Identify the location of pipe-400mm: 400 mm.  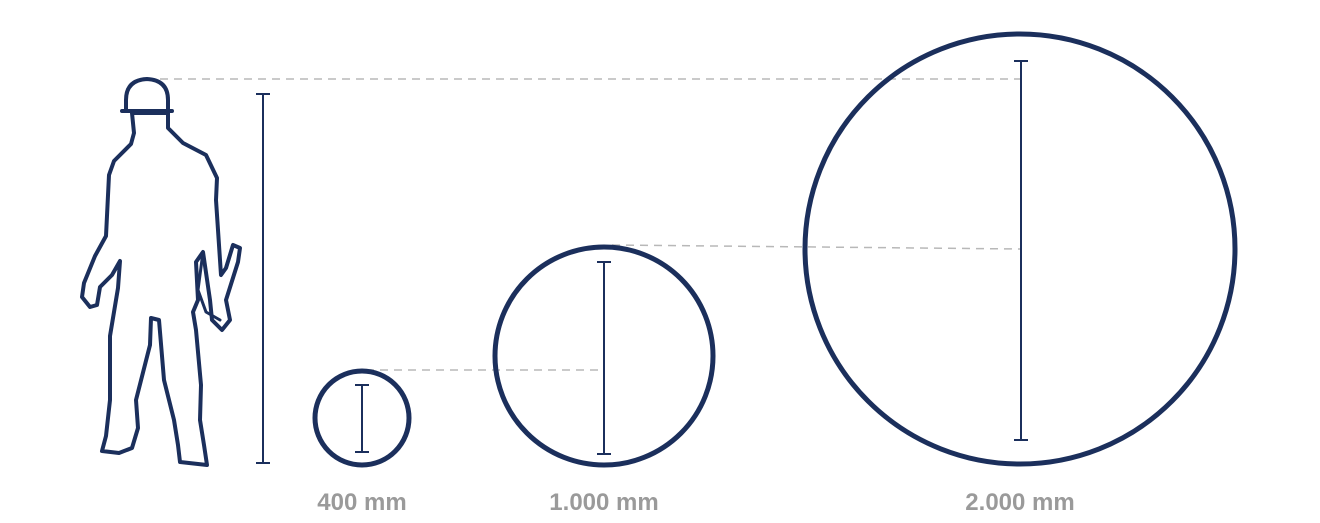
(362, 442).